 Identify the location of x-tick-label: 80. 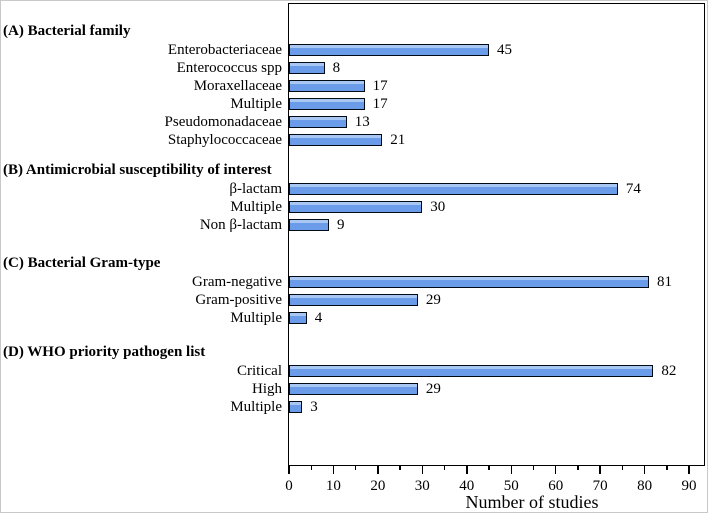
(645, 486).